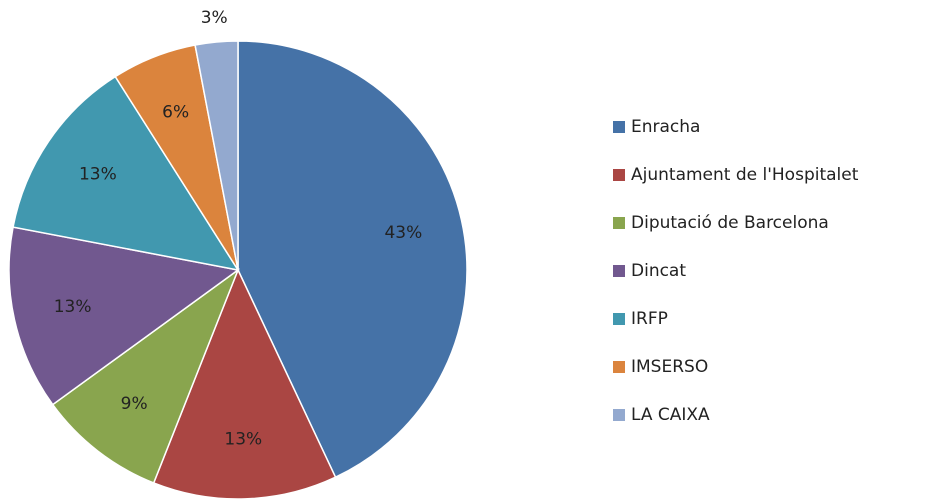  Describe the element at coordinates (214, 18) in the screenshot. I see `data-label: 3%` at that location.